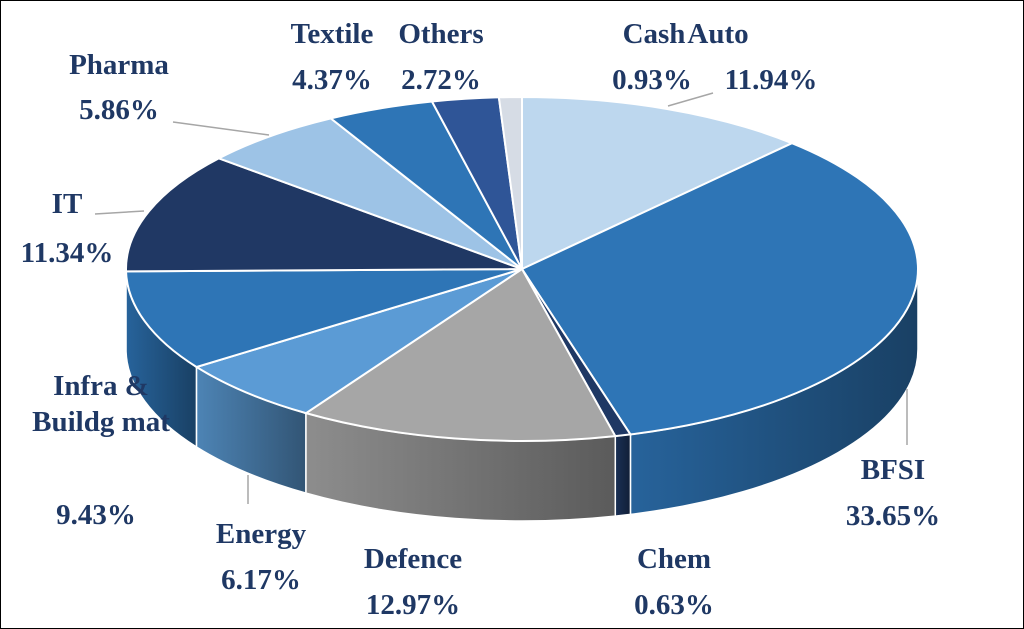 The width and height of the screenshot is (1024, 629). What do you see at coordinates (413, 605) in the screenshot?
I see `value-label-defence: 12.97%` at bounding box center [413, 605].